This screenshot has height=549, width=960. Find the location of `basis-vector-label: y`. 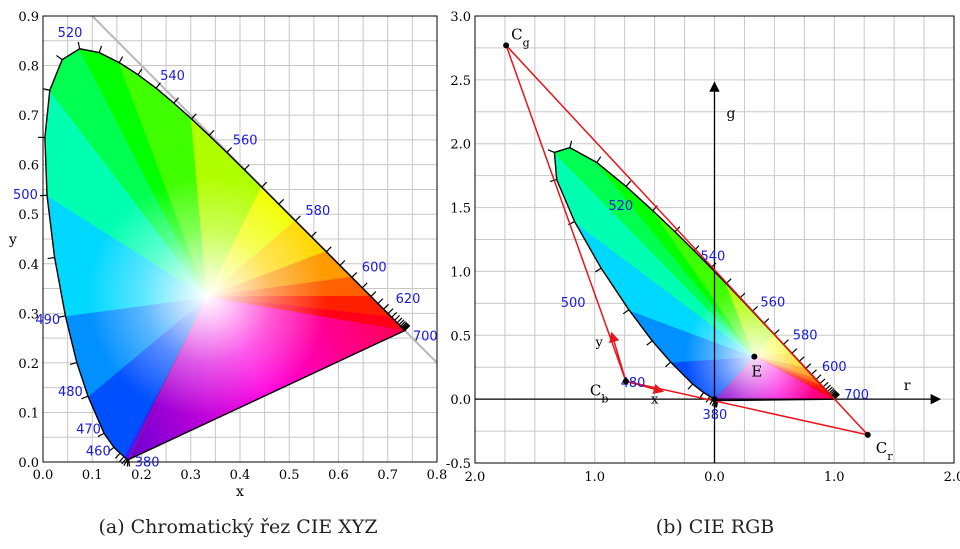

basis-vector-label: y is located at coordinates (599, 343).